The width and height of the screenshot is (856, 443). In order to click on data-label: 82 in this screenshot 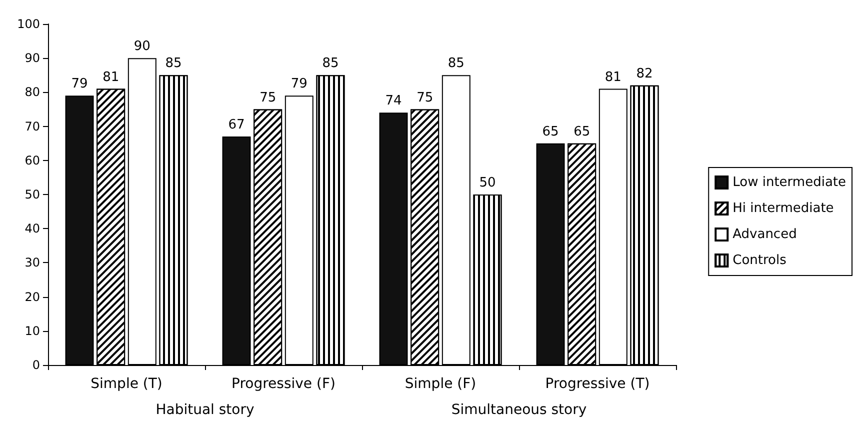, I will do `click(644, 74)`.